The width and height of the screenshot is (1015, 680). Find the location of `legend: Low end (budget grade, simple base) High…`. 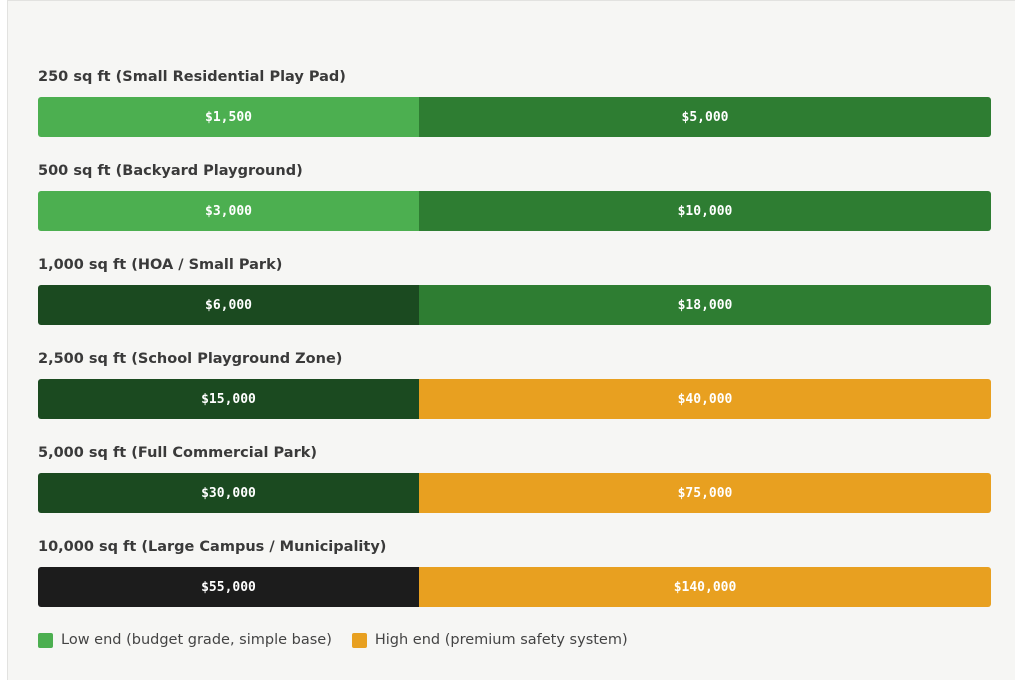

legend: Low end (budget grade, simple base) High… is located at coordinates (333, 640).